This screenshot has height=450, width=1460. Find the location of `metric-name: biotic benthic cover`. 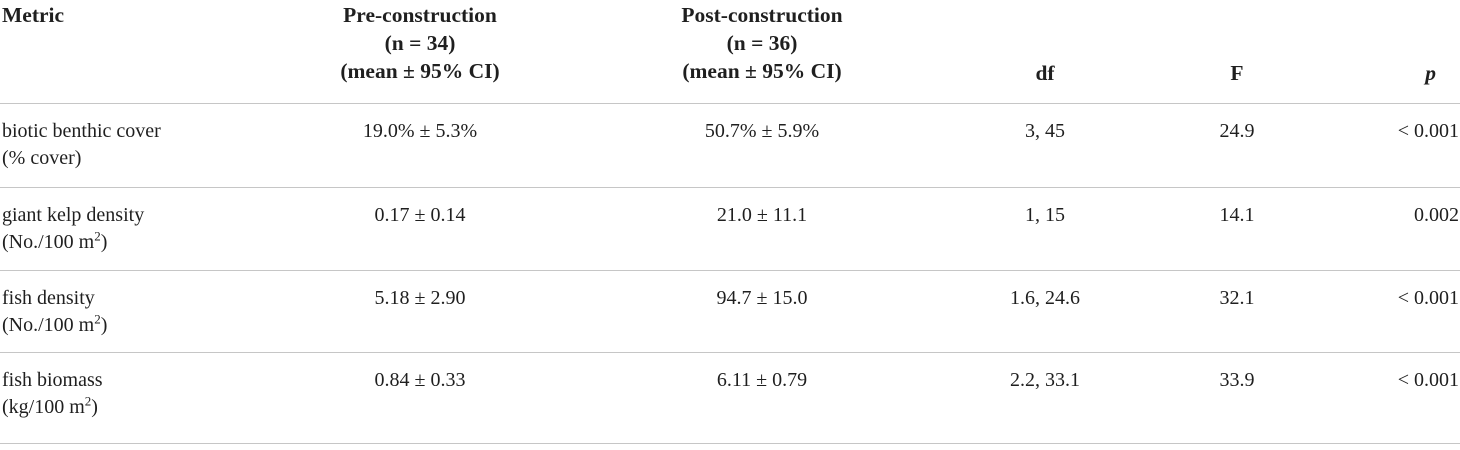

metric-name: biotic benthic cover is located at coordinates (81, 130).